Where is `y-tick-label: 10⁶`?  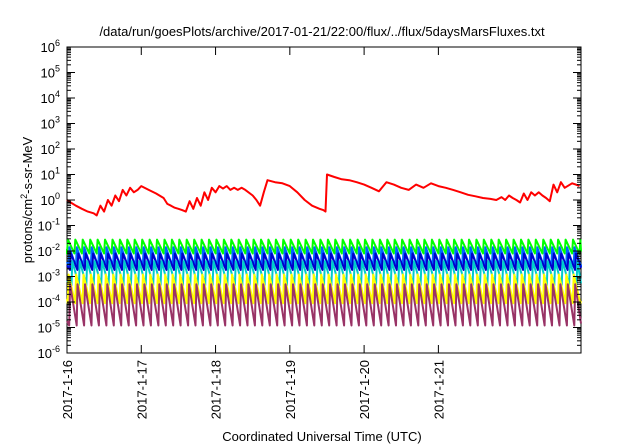 y-tick-label: 10⁶ is located at coordinates (50, 46).